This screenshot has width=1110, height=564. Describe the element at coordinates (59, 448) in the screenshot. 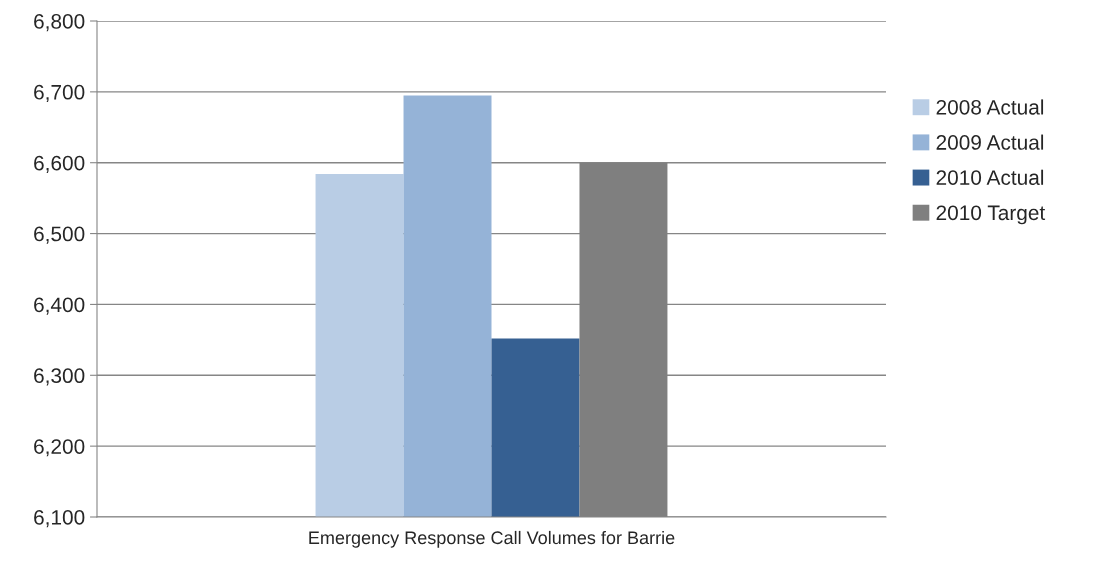

I see `y-tick-label: 6,200` at that location.